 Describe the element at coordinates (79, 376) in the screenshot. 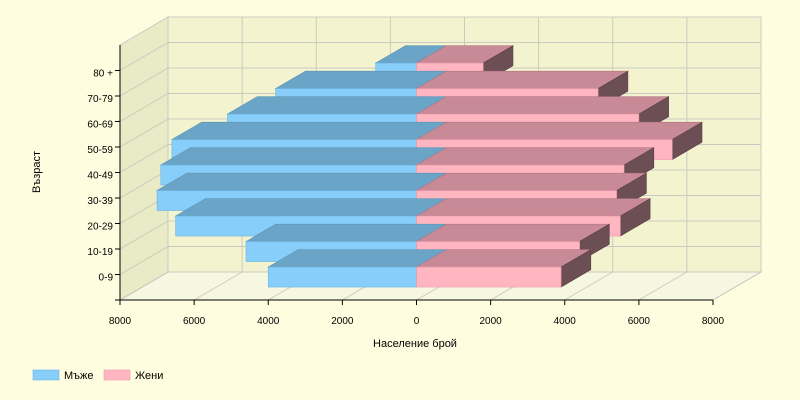

I see `legend-label-male: Мъже` at that location.